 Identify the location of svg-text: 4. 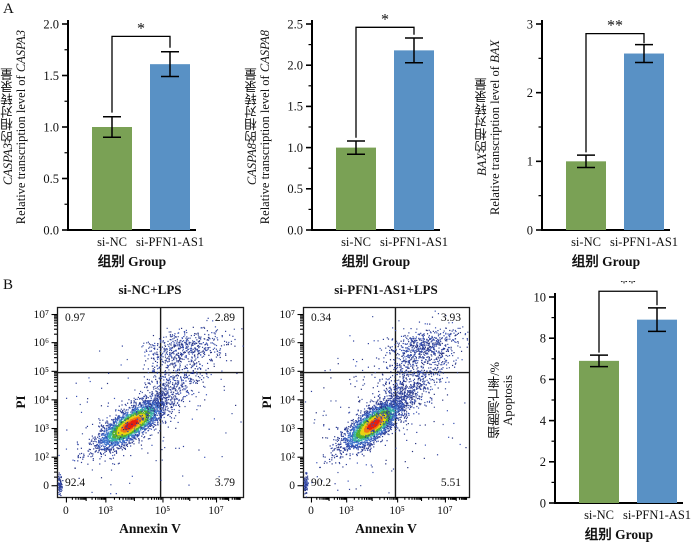
(543, 421).